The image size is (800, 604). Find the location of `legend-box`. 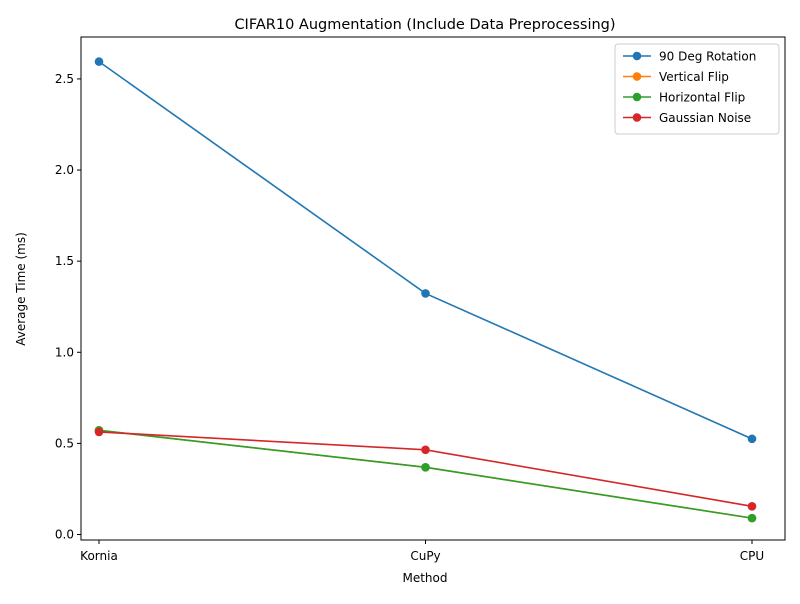

legend-box is located at coordinates (697, 89).